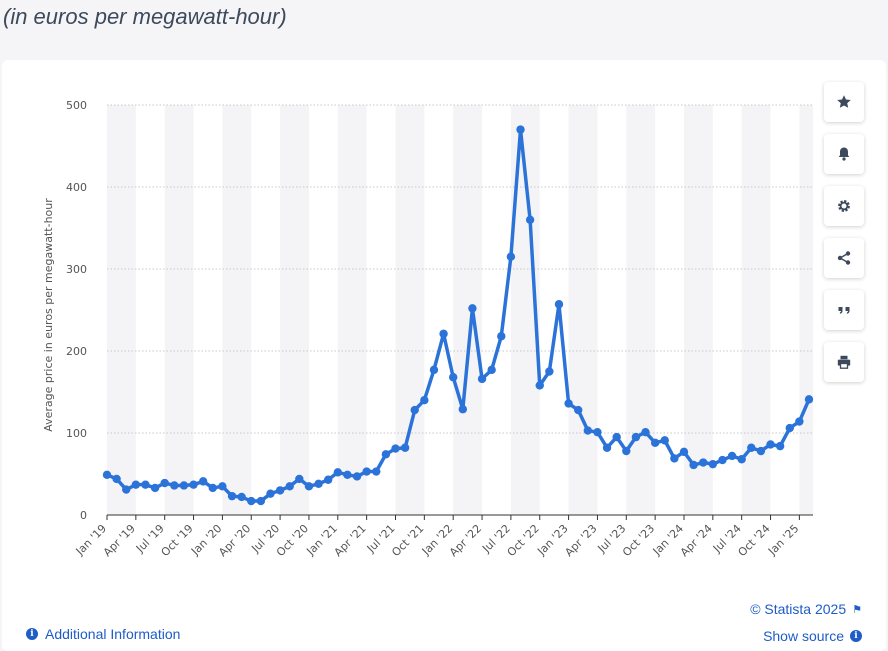 This screenshot has width=888, height=651. Describe the element at coordinates (803, 636) in the screenshot. I see `show-source-text: Show source` at that location.